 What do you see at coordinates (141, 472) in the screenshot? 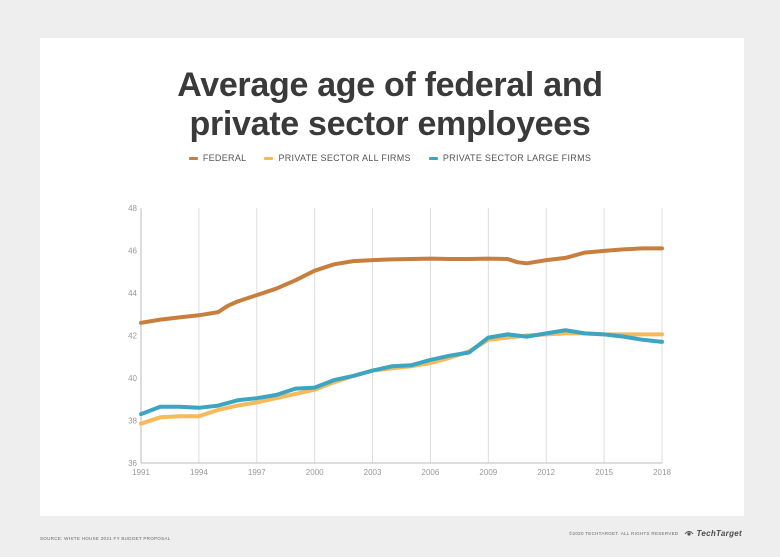
I see `x-tick-label-1991: 1991` at bounding box center [141, 472].